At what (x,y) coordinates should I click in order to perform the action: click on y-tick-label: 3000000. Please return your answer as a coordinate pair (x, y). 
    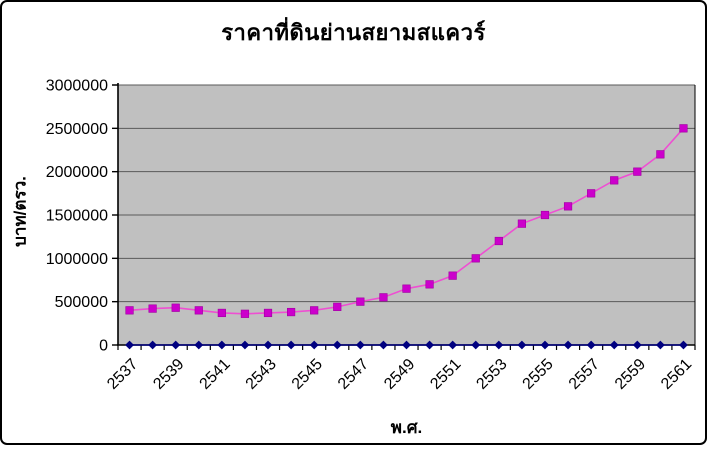
    Looking at the image, I should click on (77, 86).